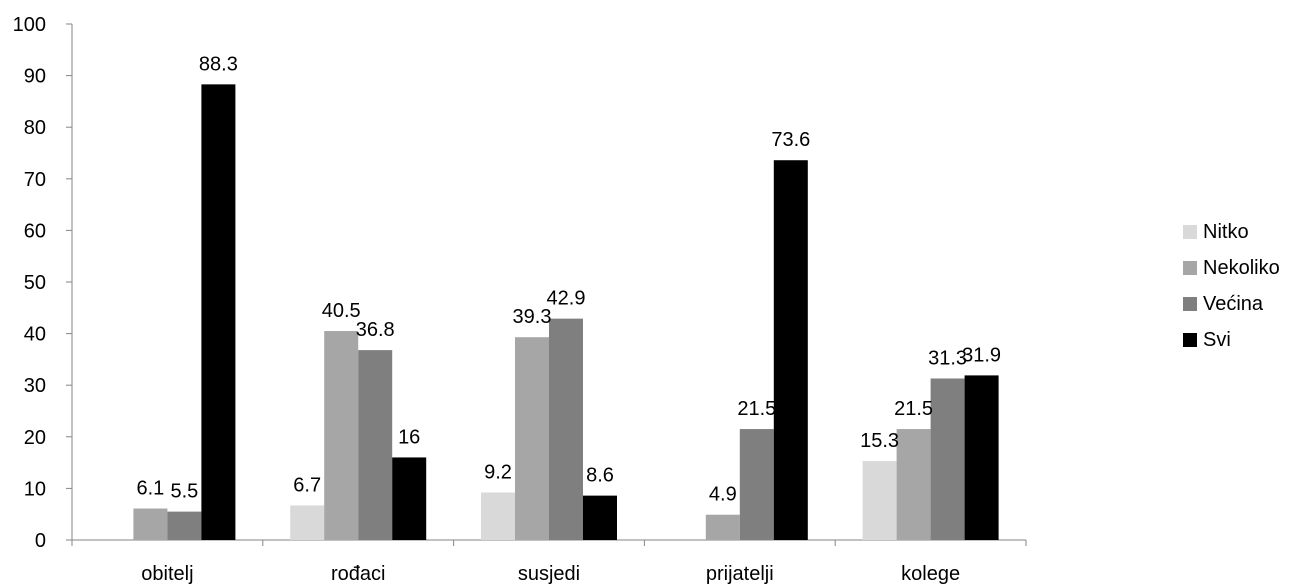 Image resolution: width=1291 pixels, height=585 pixels. What do you see at coordinates (566, 299) in the screenshot?
I see `data-label: 42.9` at bounding box center [566, 299].